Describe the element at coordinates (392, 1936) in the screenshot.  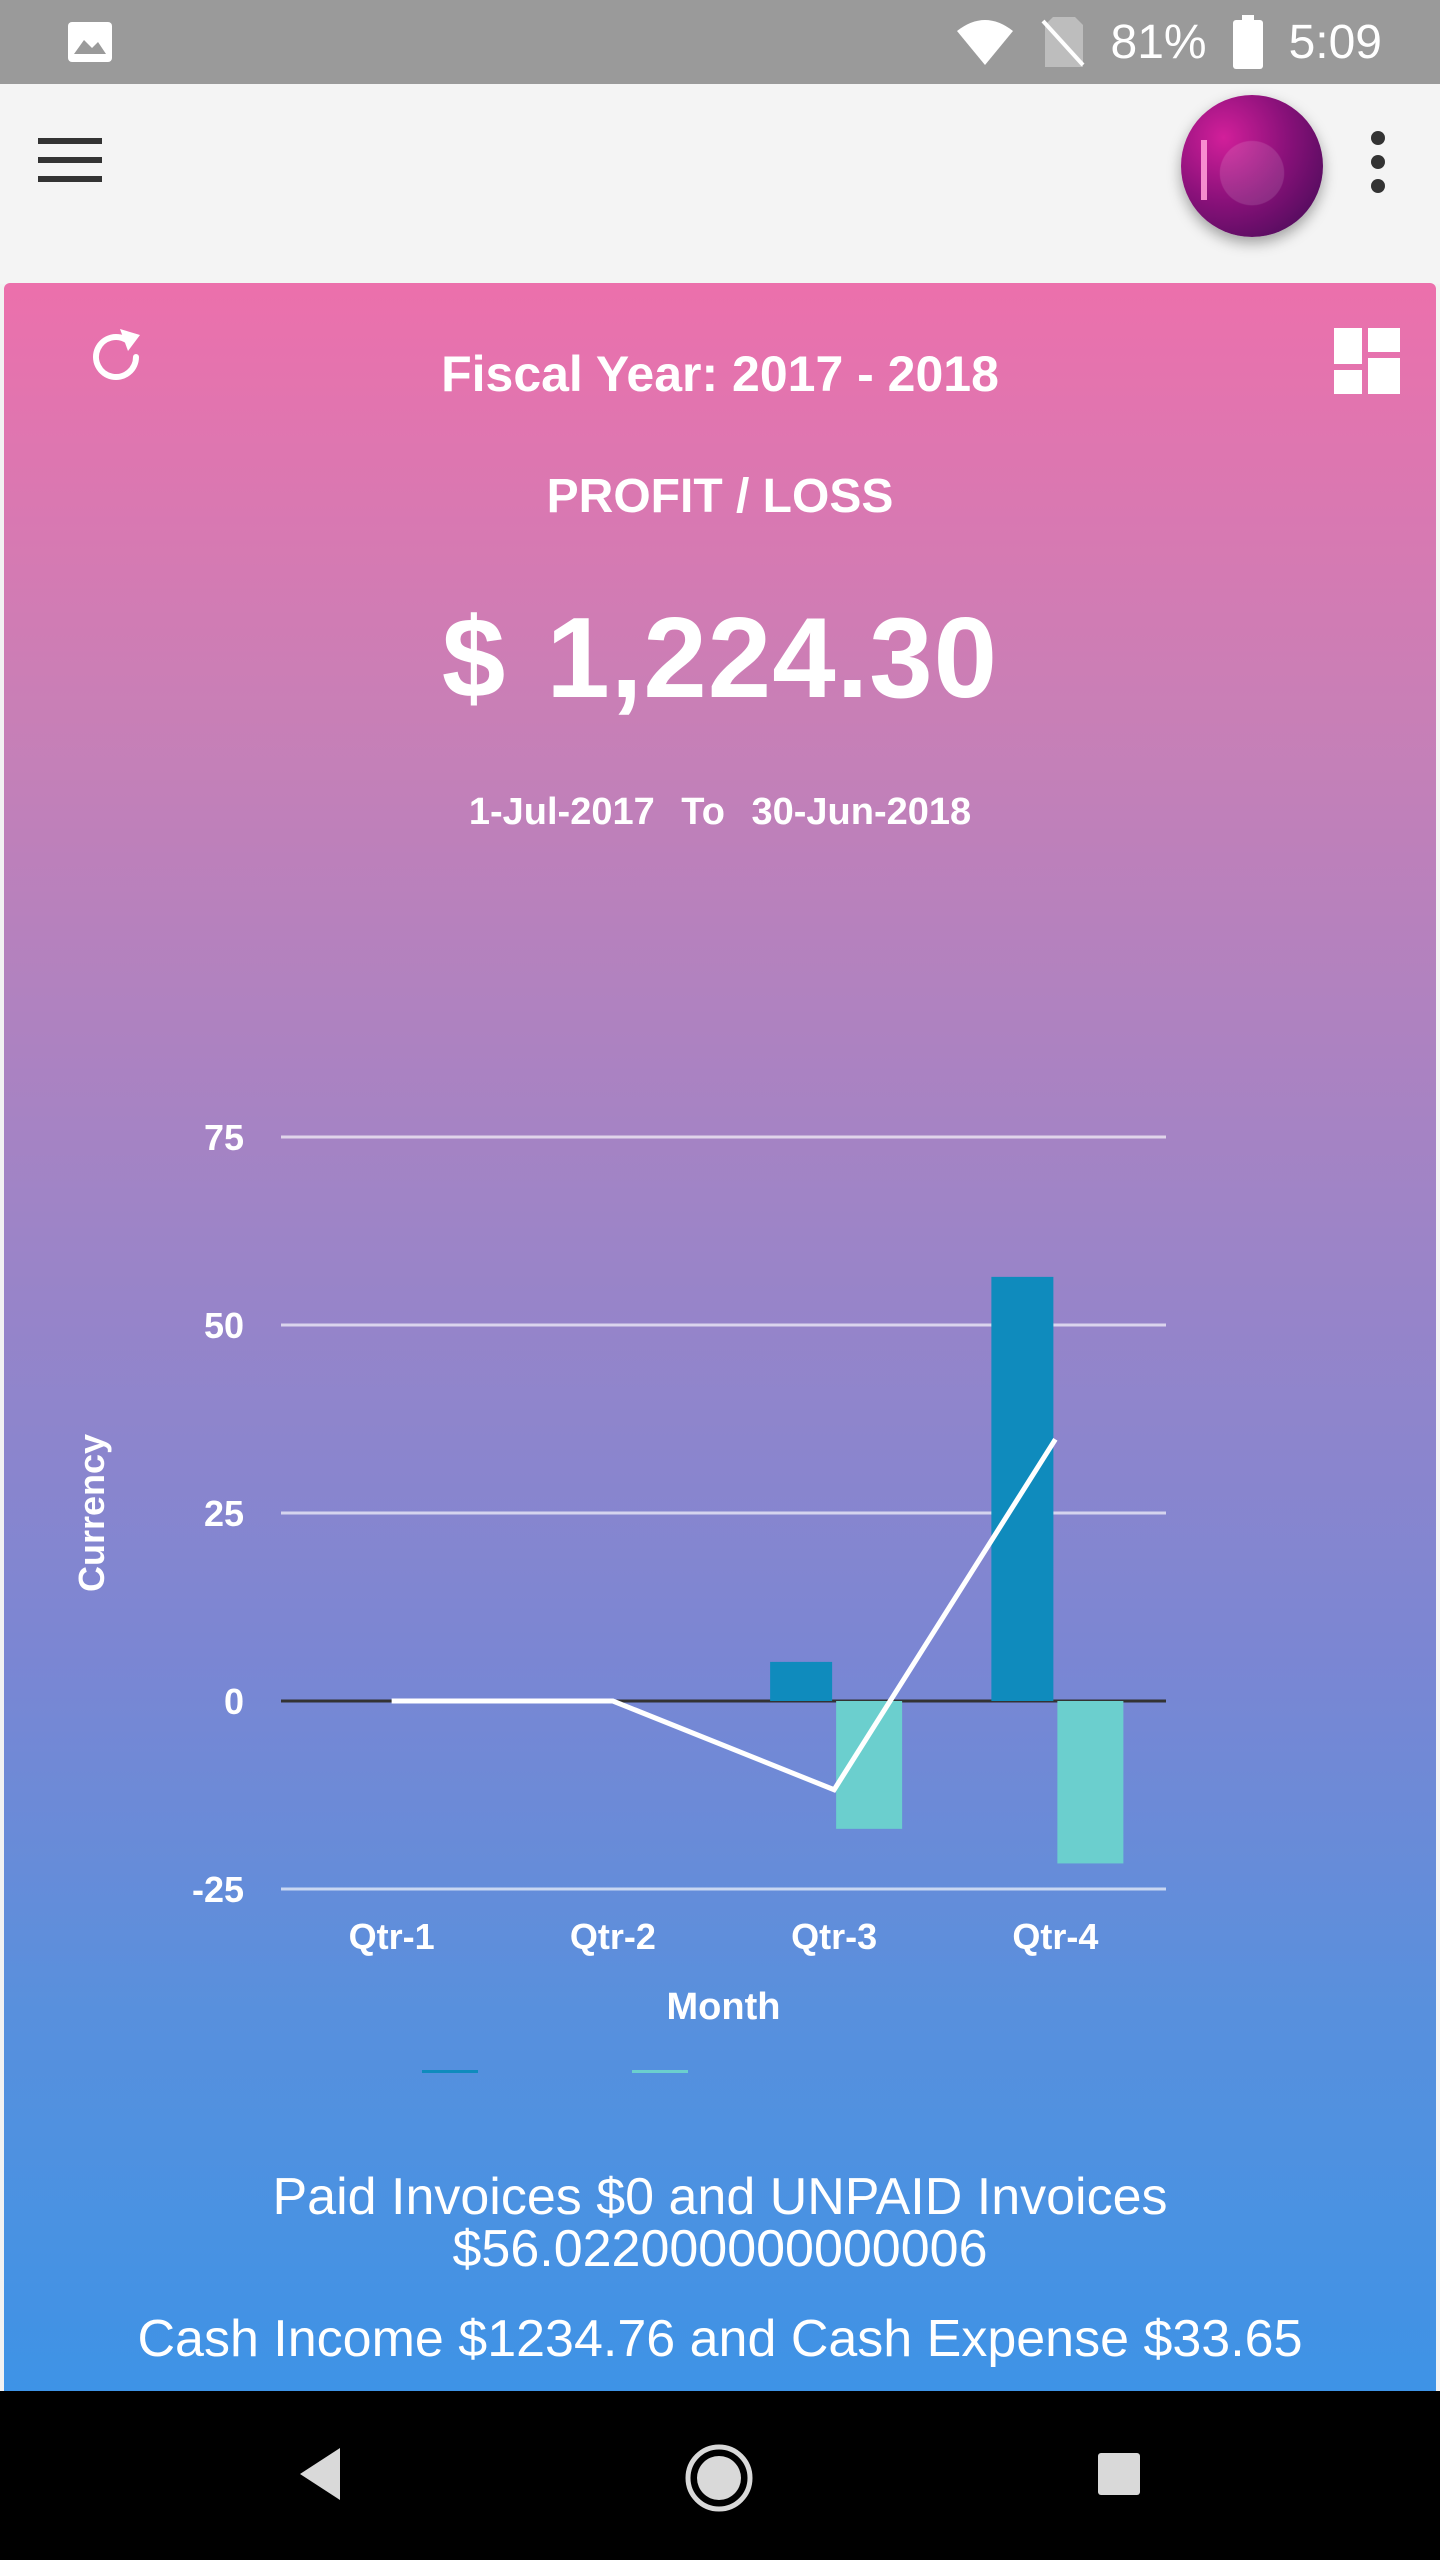
I see `x-tick-label: Qtr-1` at that location.